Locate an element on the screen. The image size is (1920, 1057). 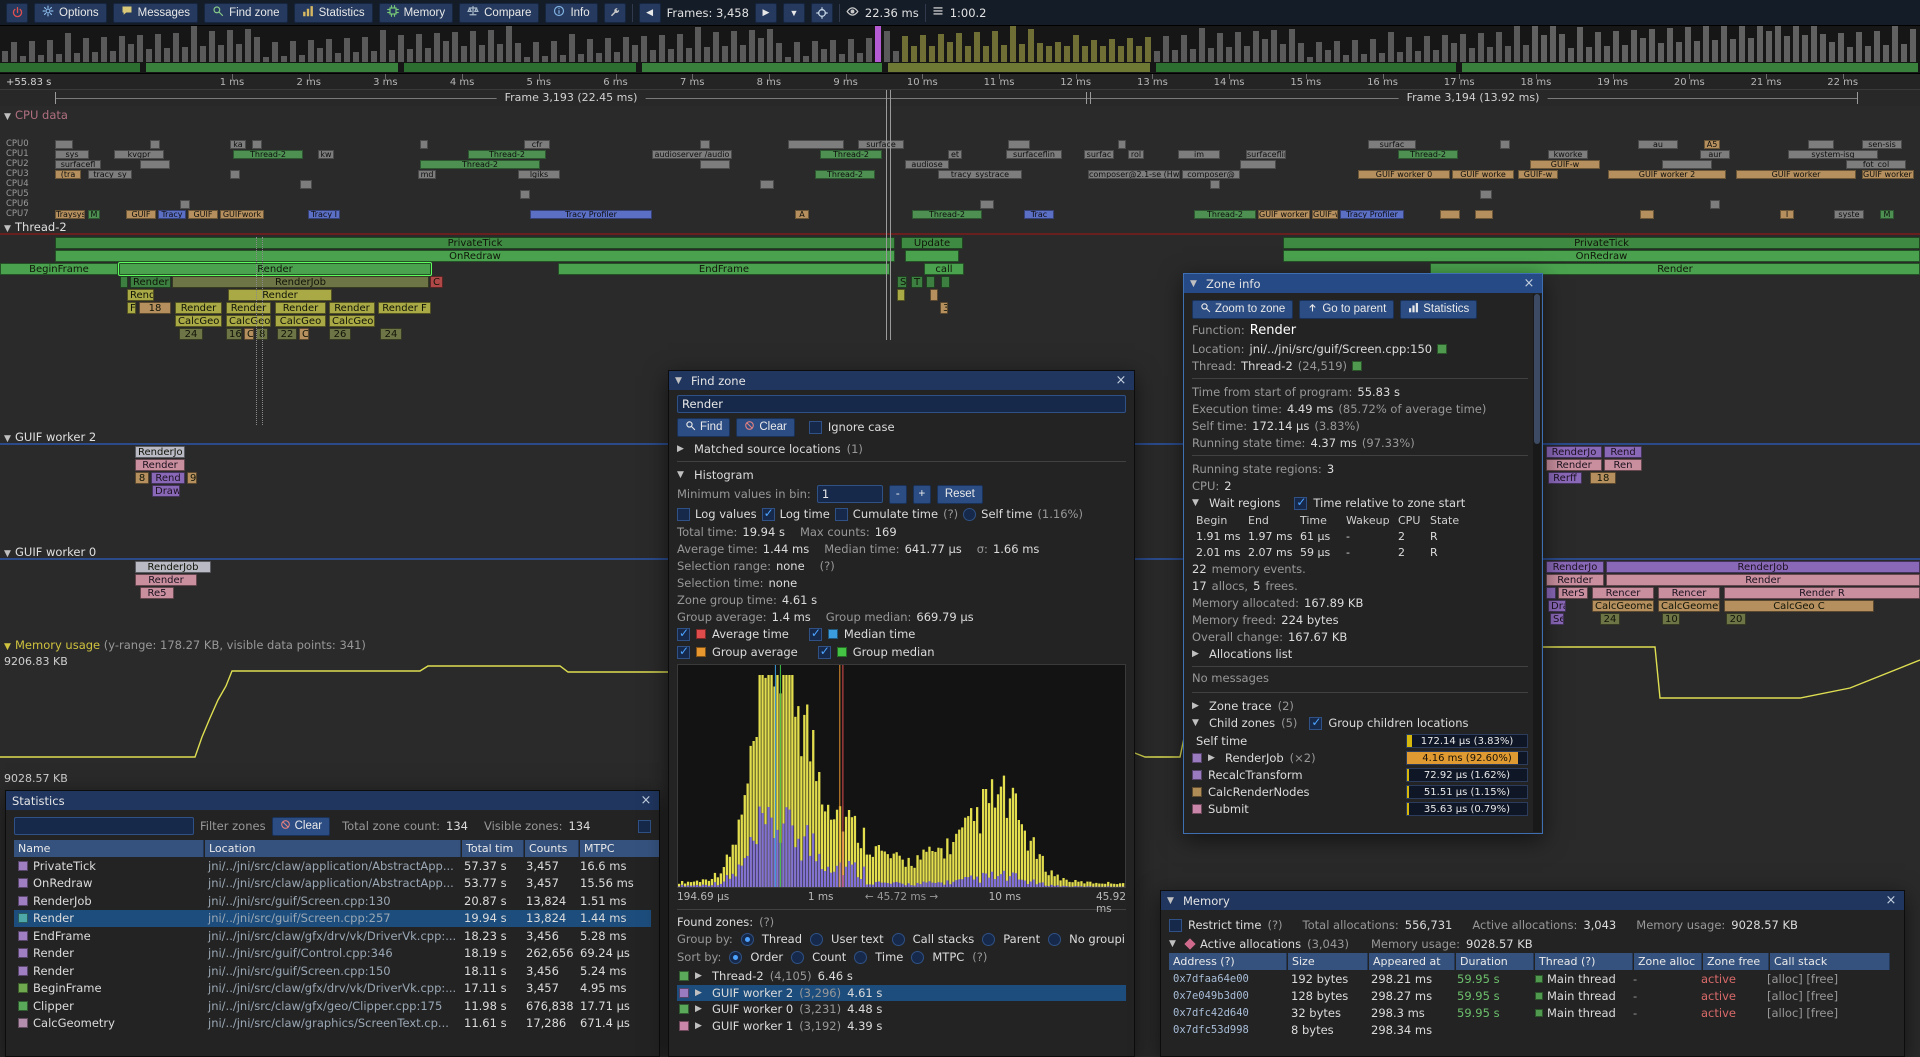
cpu-zone: Tracy is located at coordinates (172, 214).